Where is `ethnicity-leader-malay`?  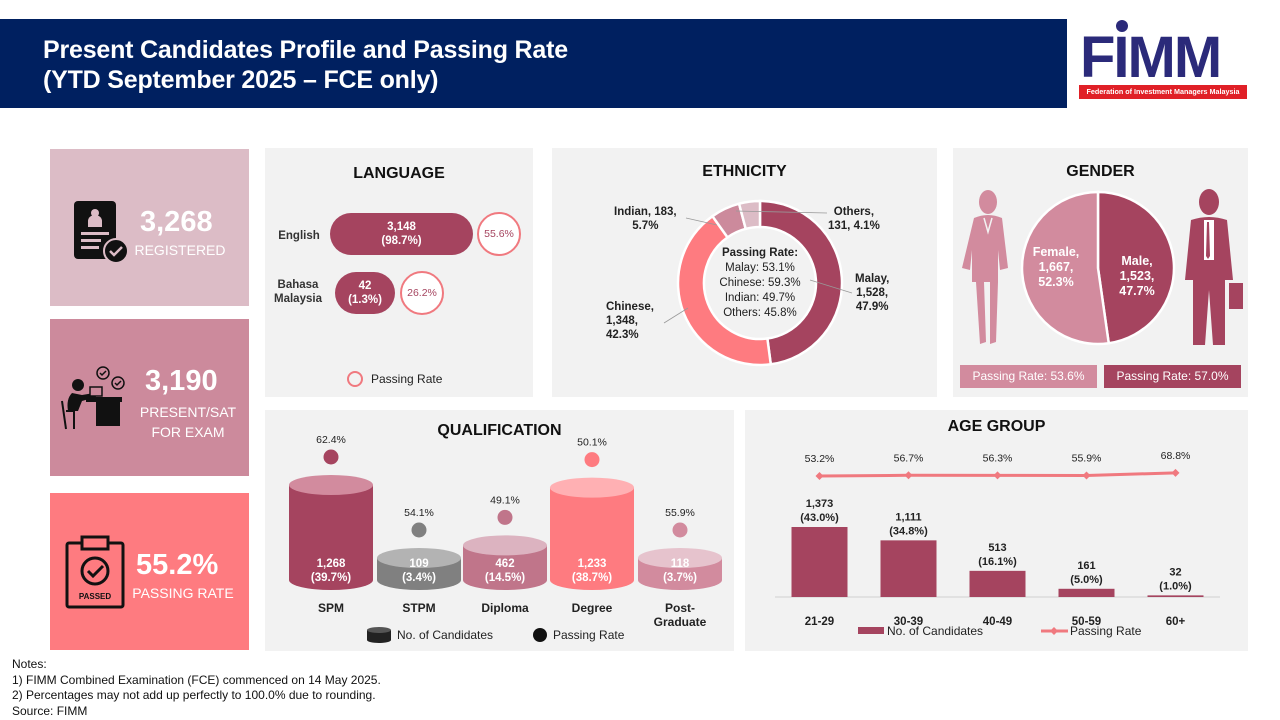
ethnicity-leader-malay is located at coordinates (831, 286).